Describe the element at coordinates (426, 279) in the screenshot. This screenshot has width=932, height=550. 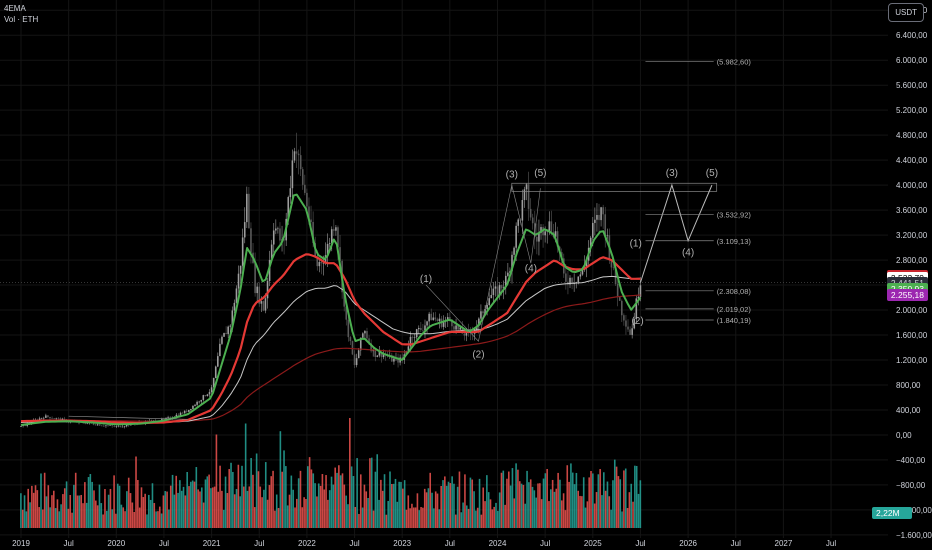
I see `wave-label: (1)` at that location.